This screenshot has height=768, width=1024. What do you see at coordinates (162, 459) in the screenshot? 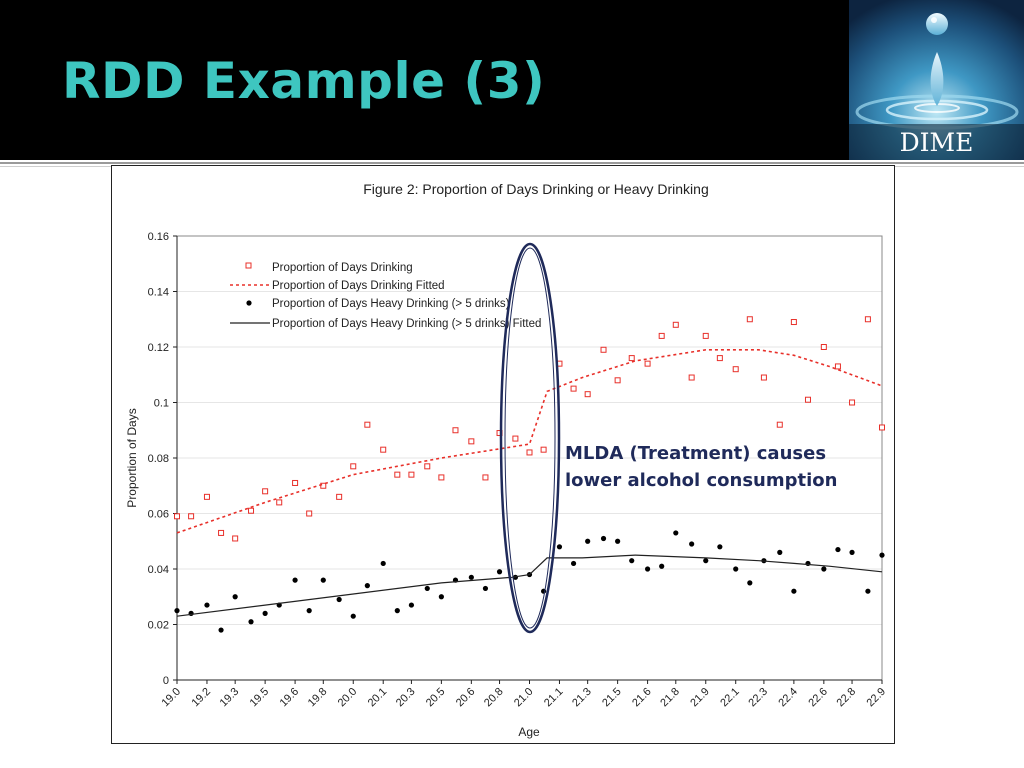
I see `y-tick-labels: 0 0.02 0.04 0.06 0.08 0.1 0.12 0.14 0.16` at bounding box center [162, 459].